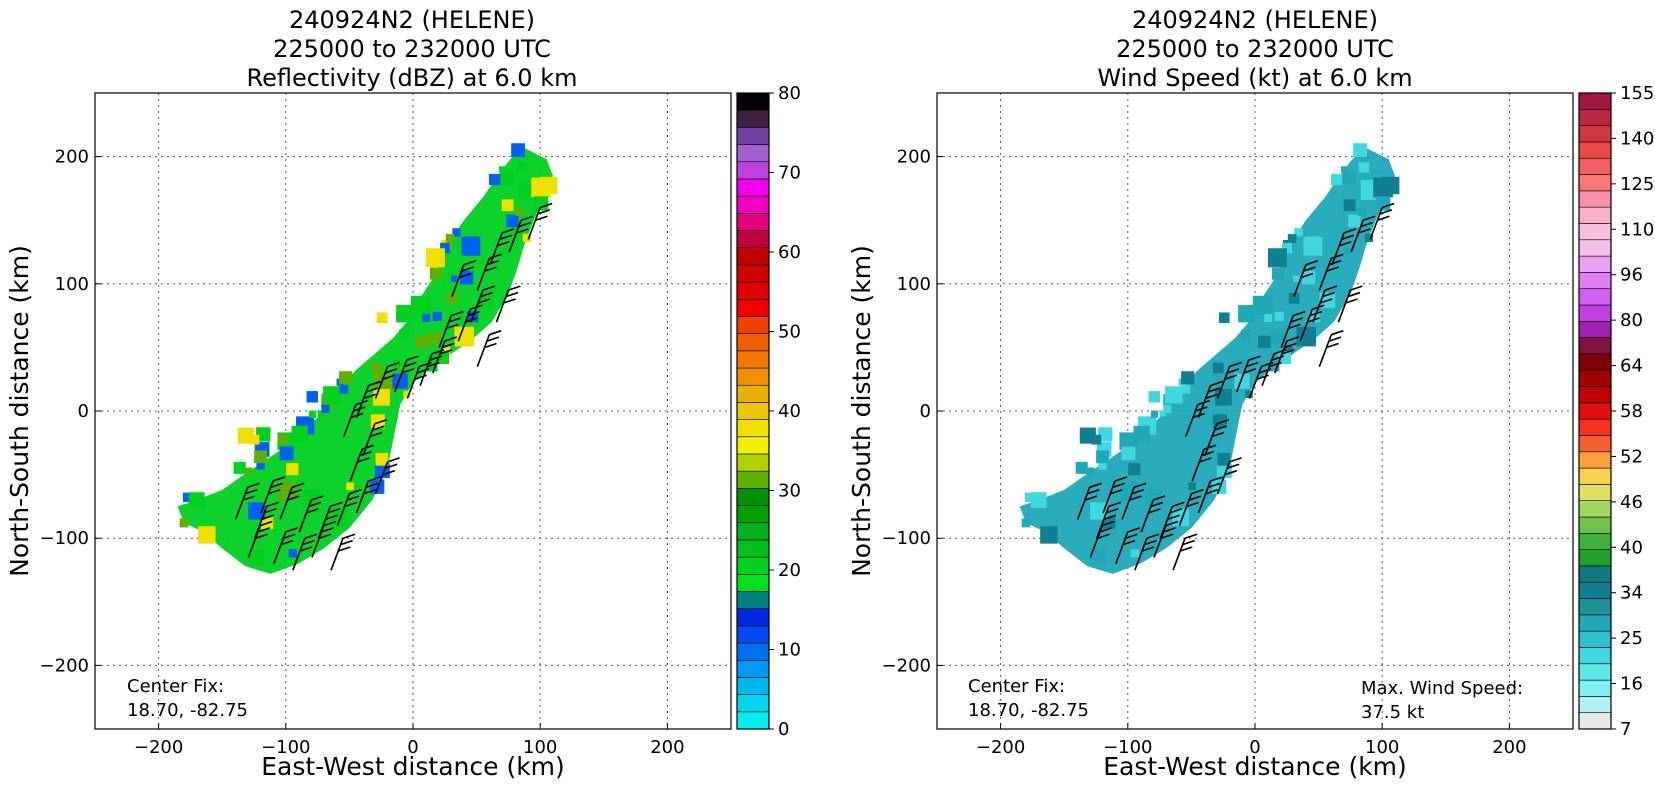 This screenshot has width=1655, height=787. I want to click on x-tick-label: 200, so click(667, 747).